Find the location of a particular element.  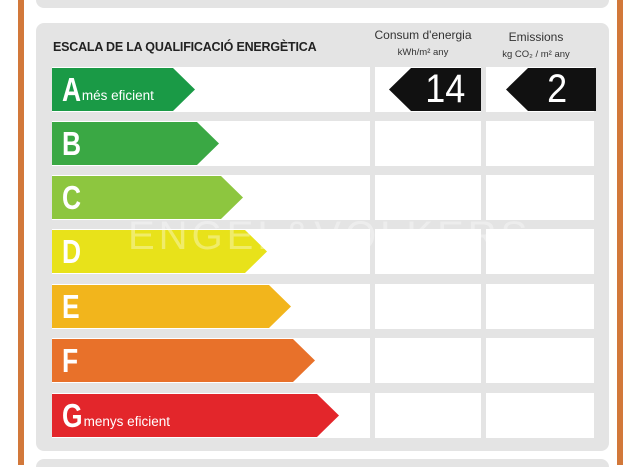

energy-cell-b is located at coordinates (428, 143).